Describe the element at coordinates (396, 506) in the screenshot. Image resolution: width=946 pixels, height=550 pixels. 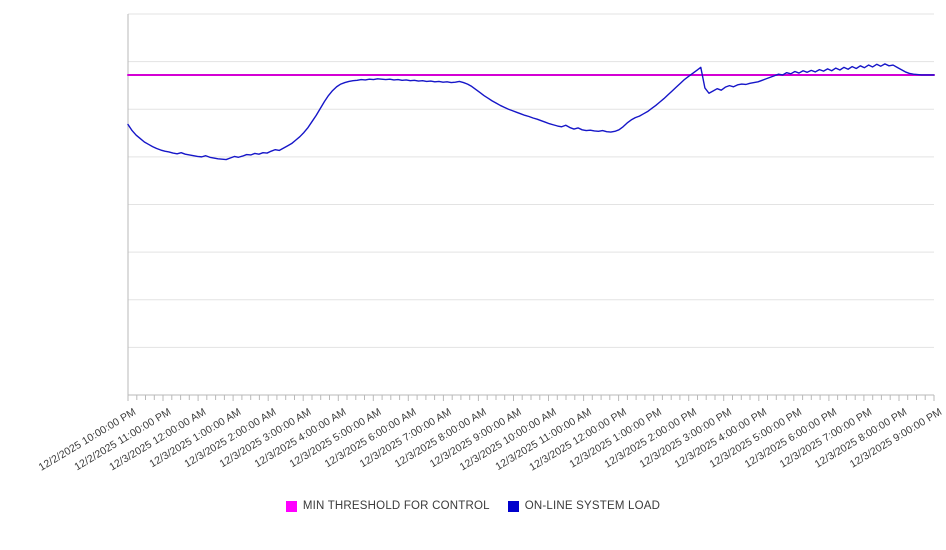
I see `legend-label: MIN THRESHOLD FOR CONTROL` at that location.